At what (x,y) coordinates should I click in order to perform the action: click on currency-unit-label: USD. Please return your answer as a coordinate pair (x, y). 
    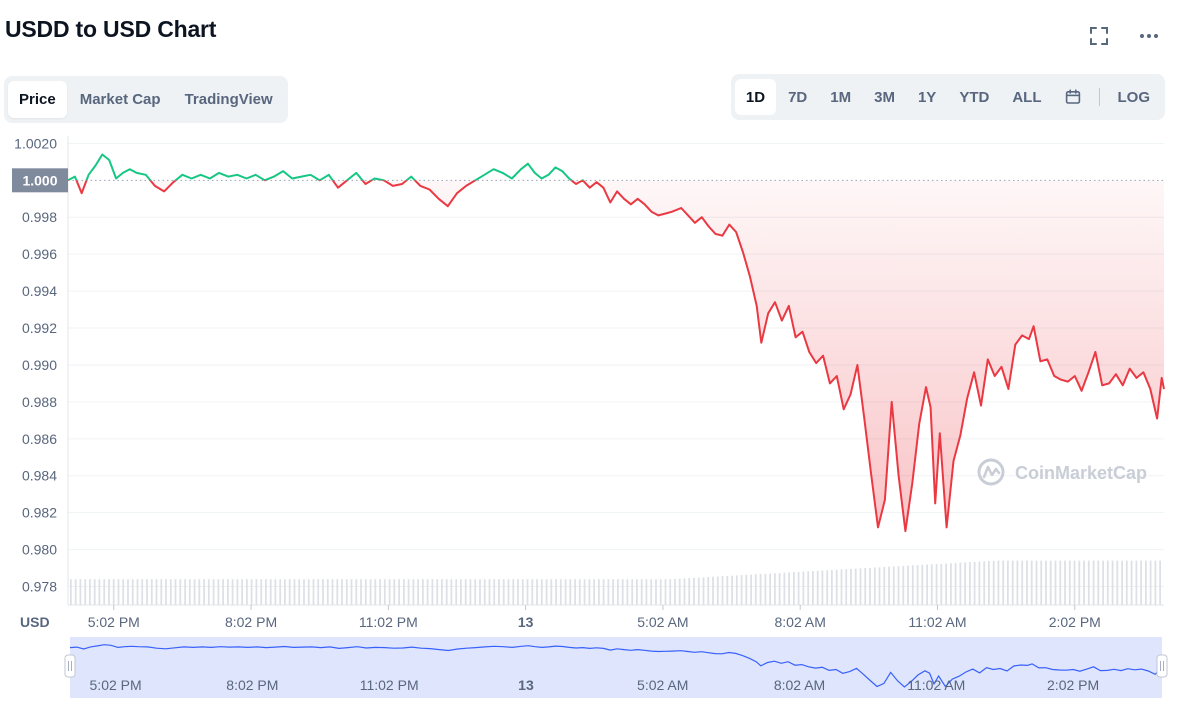
    Looking at the image, I should click on (35, 622).